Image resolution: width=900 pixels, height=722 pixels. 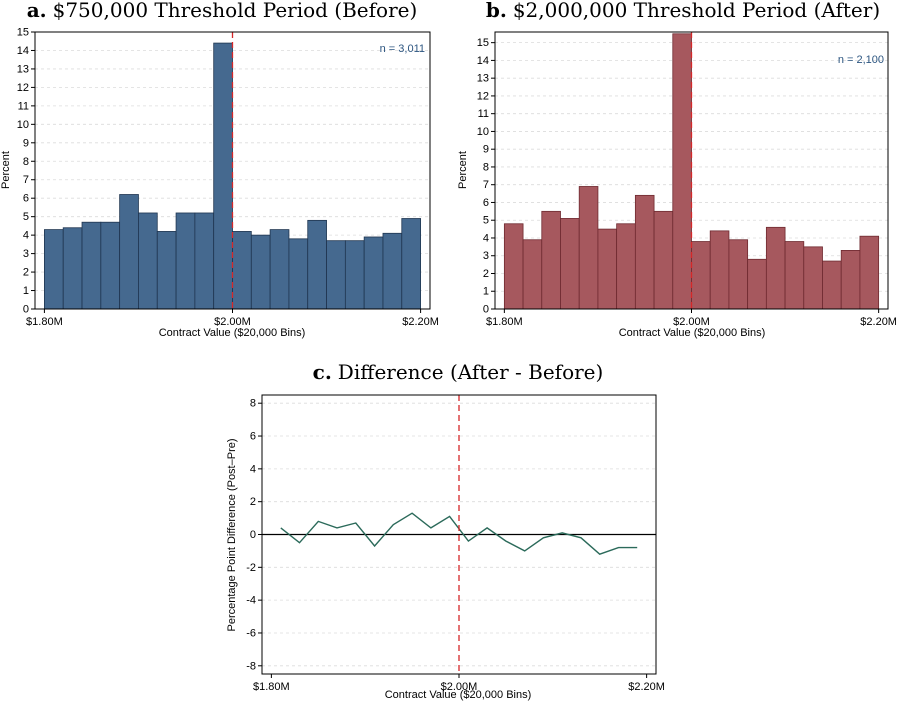 I want to click on panel-b-ytick-label: 3, so click(x=486, y=256).